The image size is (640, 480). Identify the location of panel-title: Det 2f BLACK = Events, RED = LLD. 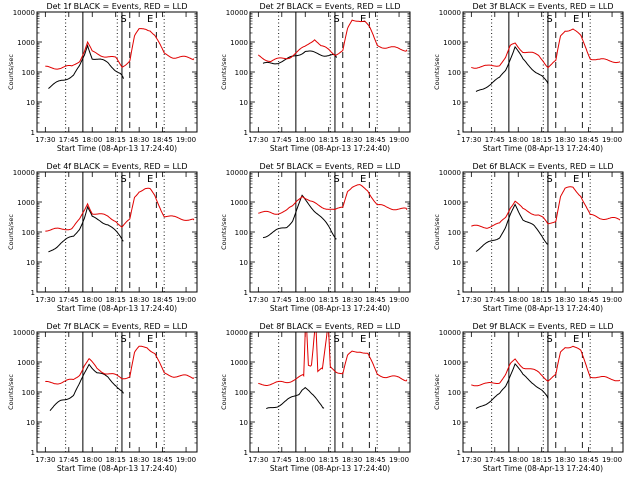
(329, 6).